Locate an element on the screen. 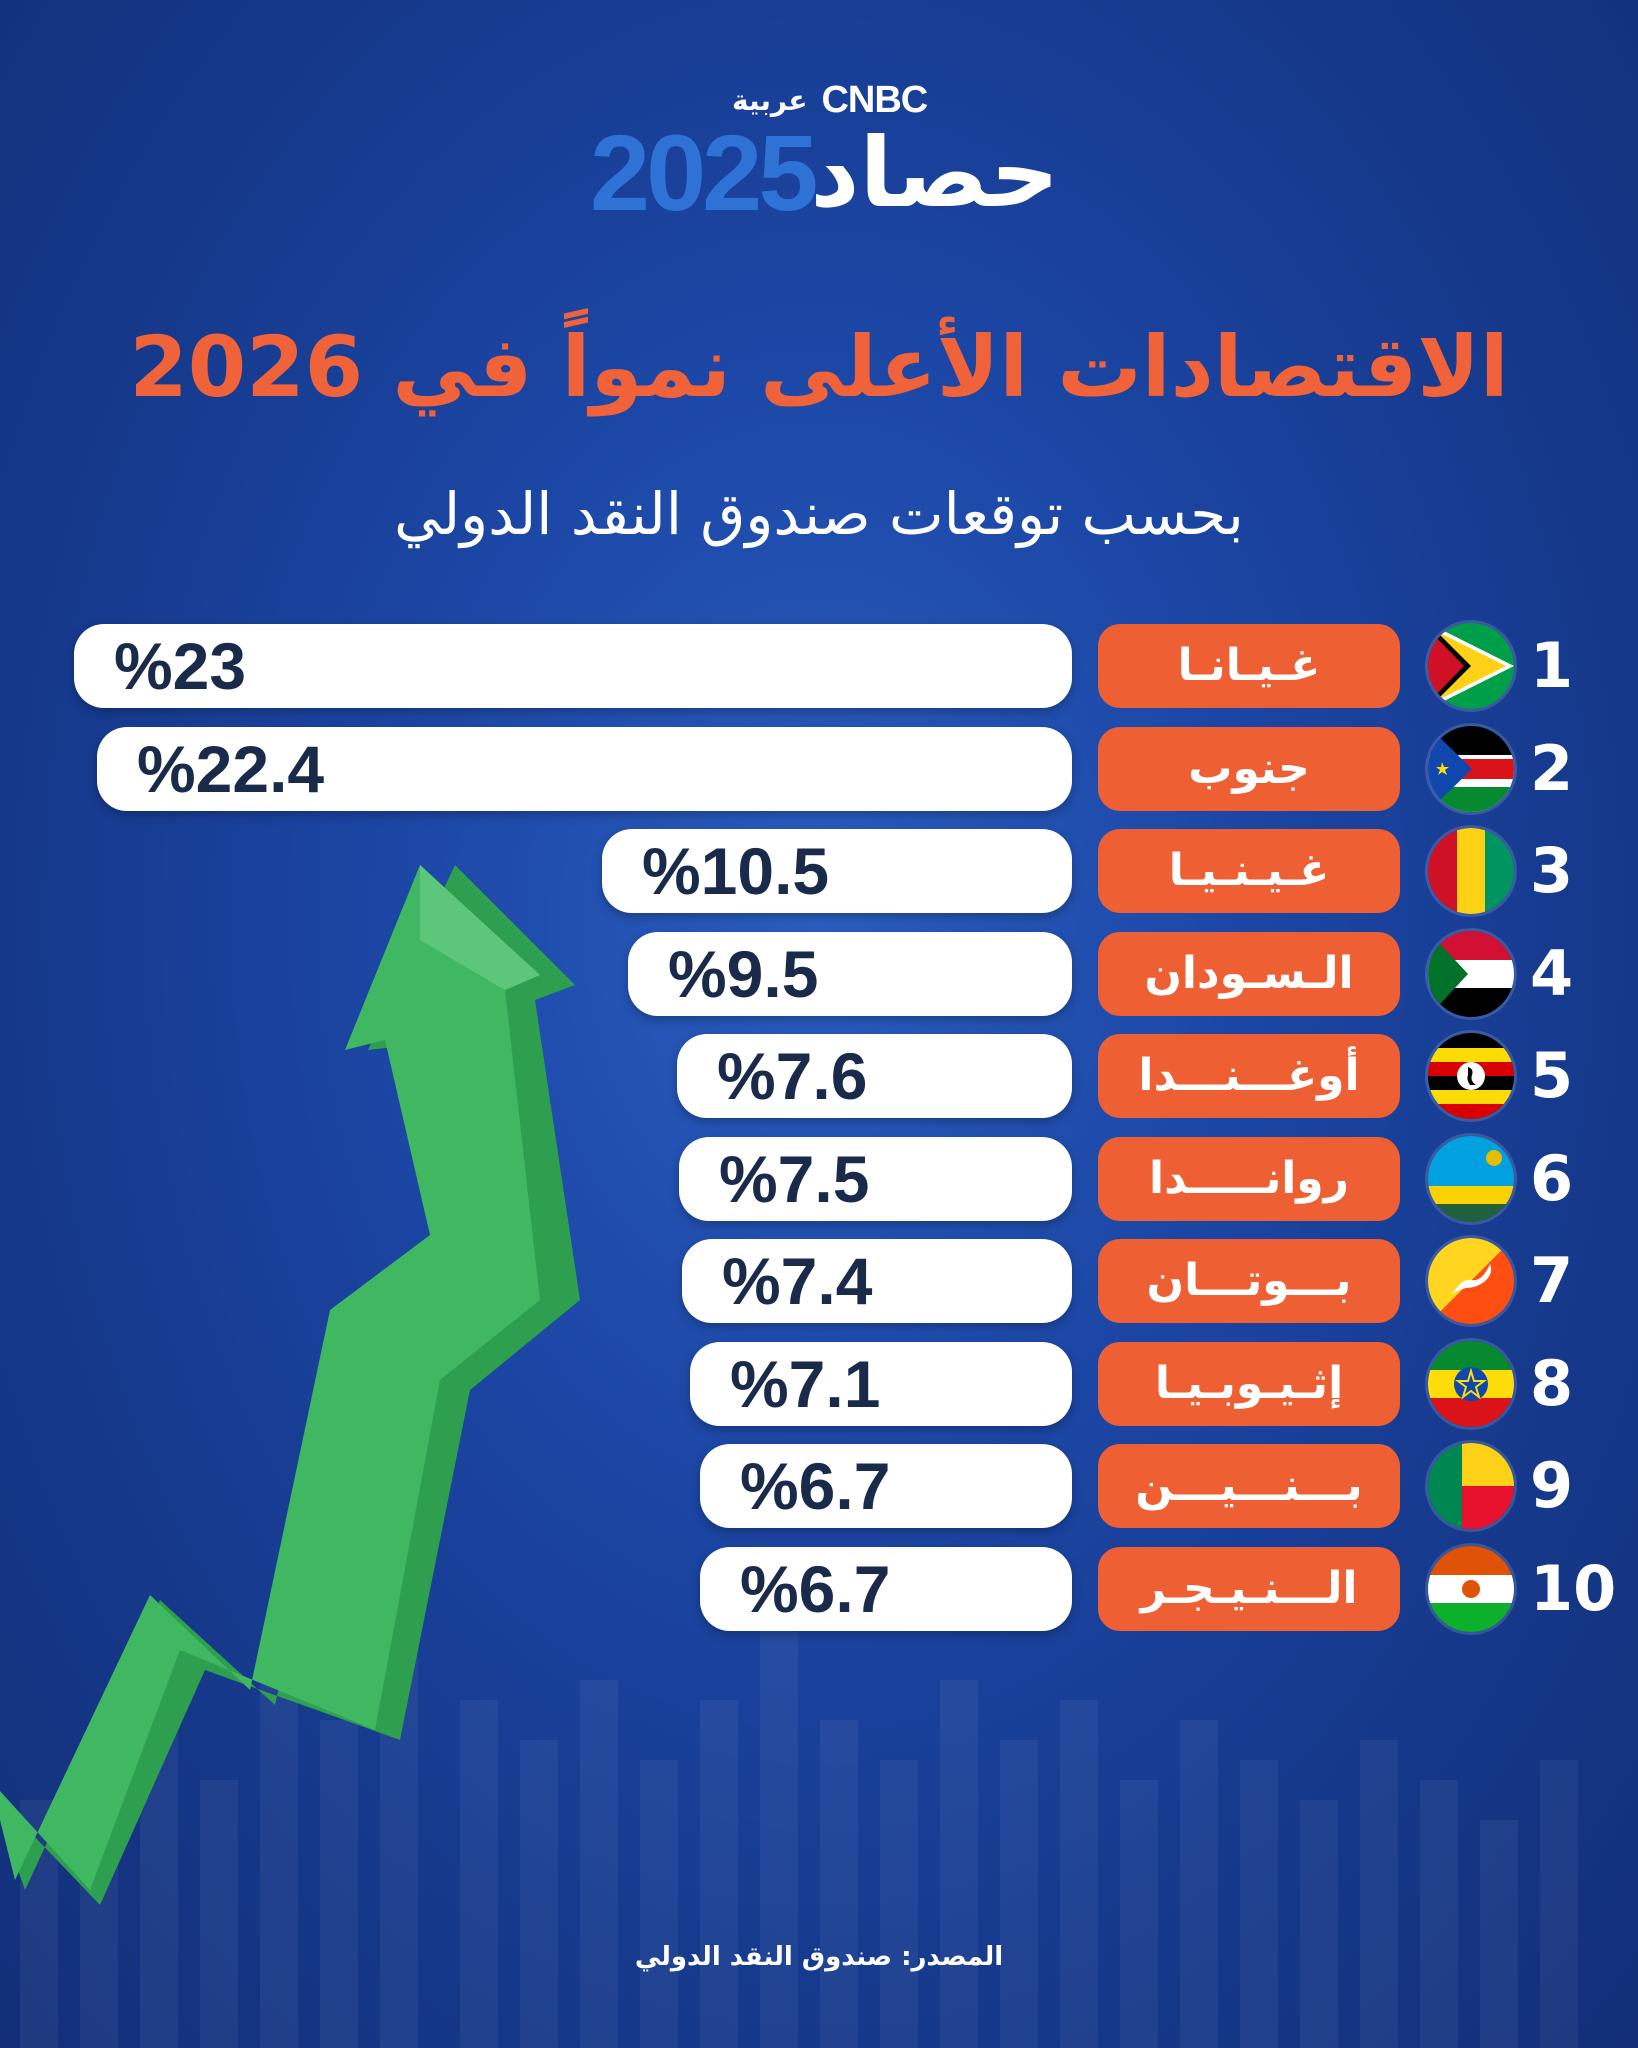 Image resolution: width=1638 pixels, height=2048 pixels. value-bar: %7.4 is located at coordinates (877, 1281).